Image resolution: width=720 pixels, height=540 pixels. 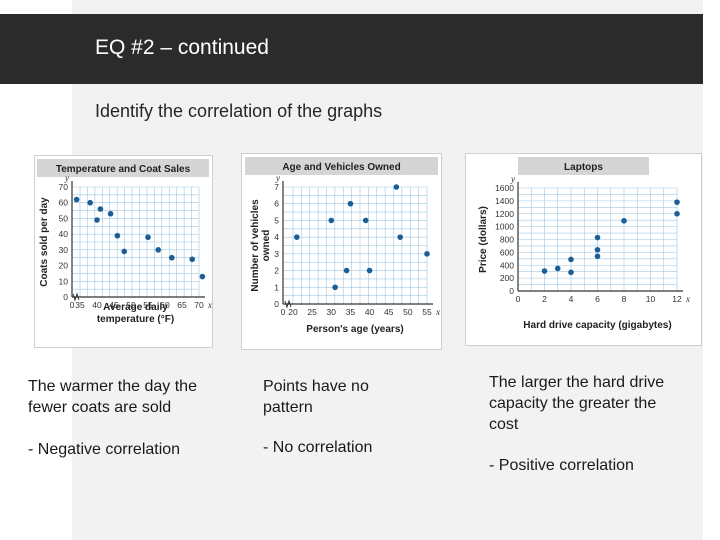 What do you see at coordinates (135, 313) in the screenshot?
I see `x-axis-label: Average daily temperature (°F)` at bounding box center [135, 313].